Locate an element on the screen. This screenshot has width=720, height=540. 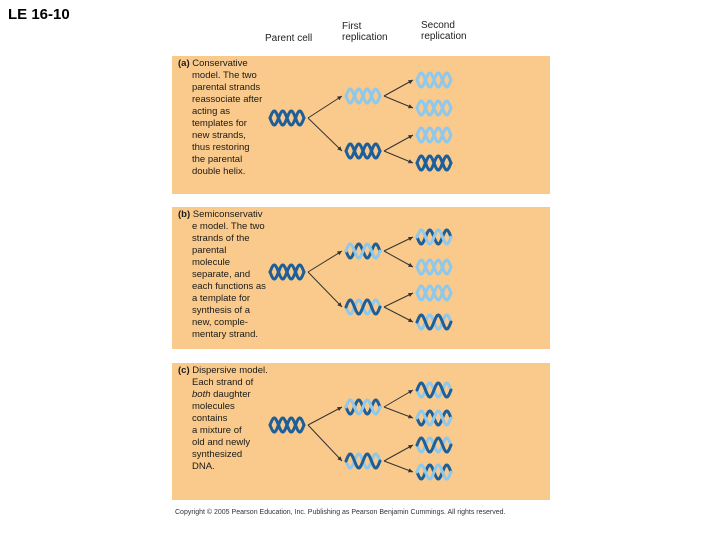
caption-line: old and newly is located at coordinates (221, 442).